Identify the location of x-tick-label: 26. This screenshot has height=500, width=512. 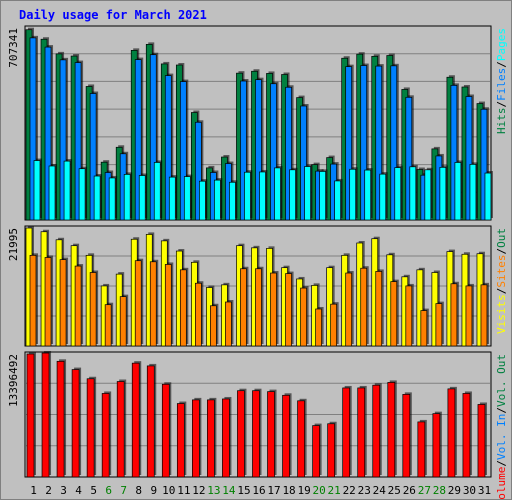
(409, 490).